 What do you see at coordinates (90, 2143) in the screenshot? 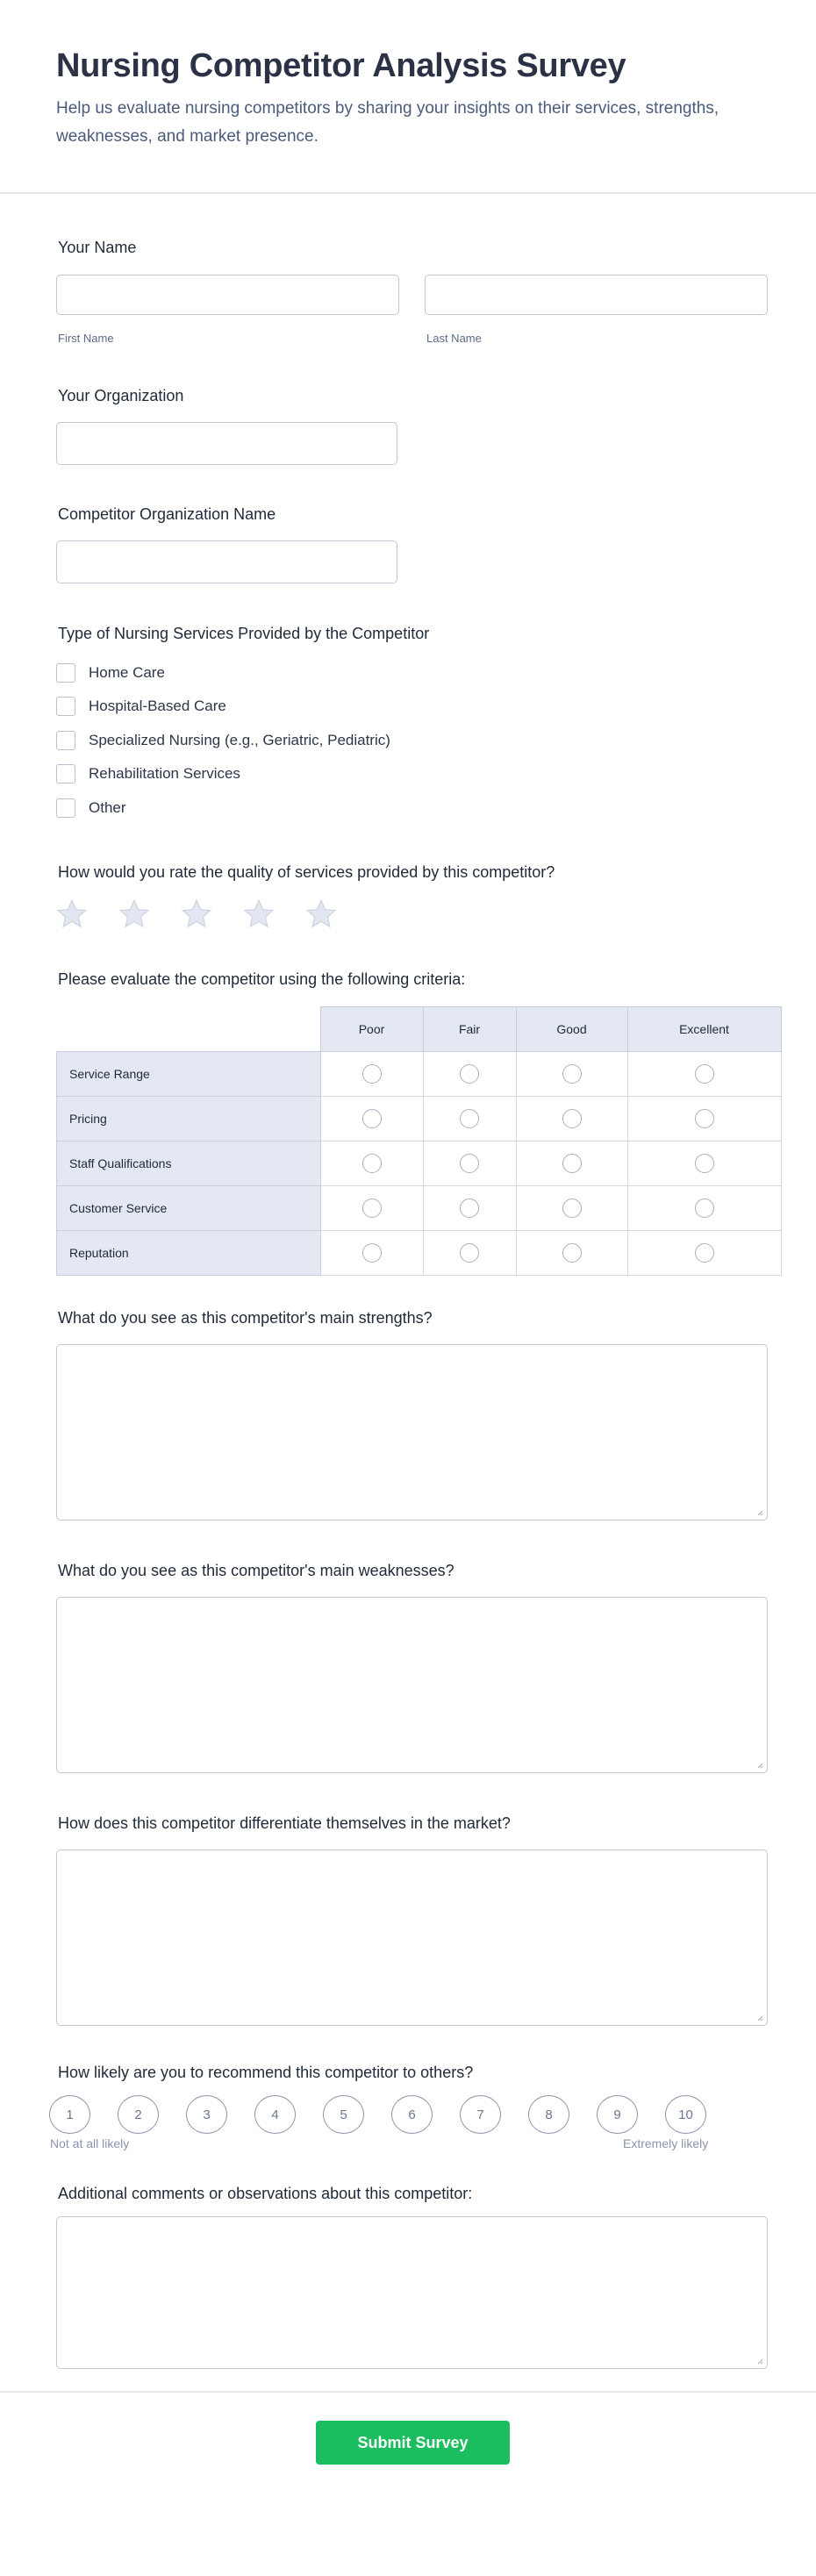
I see `low-label: Not at all likely` at bounding box center [90, 2143].